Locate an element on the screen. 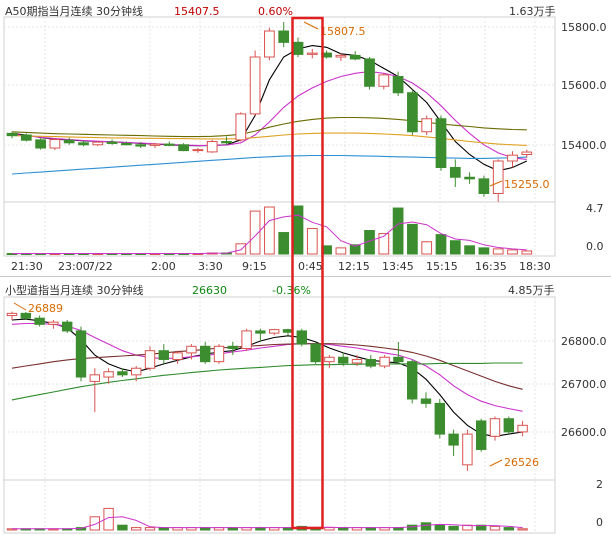 This screenshot has width=611, height=535. highlight-box is located at coordinates (307, 273).